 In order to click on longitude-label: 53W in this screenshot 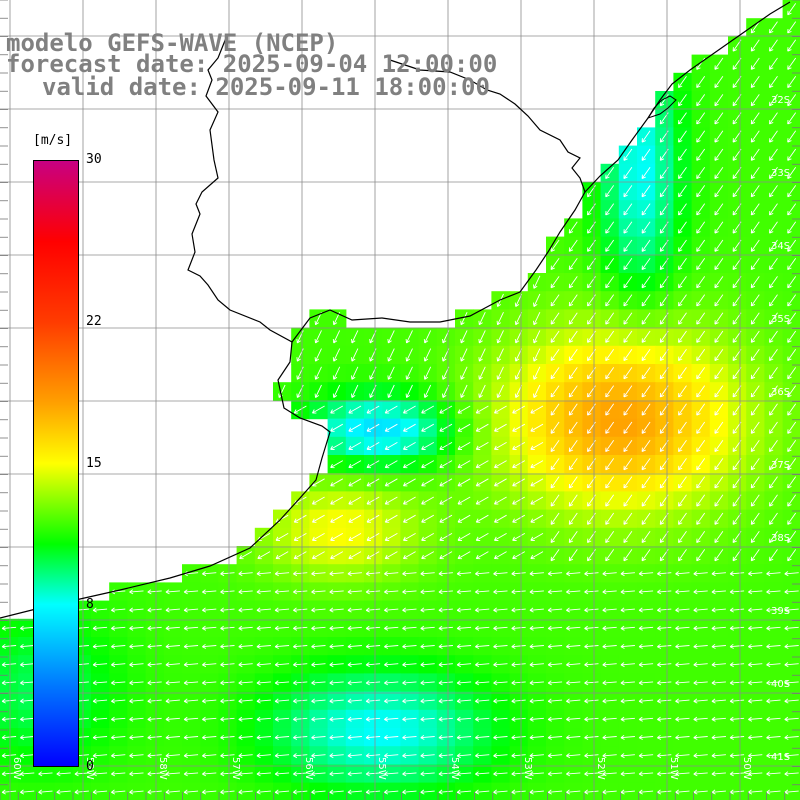, I will do `click(527, 768)`.